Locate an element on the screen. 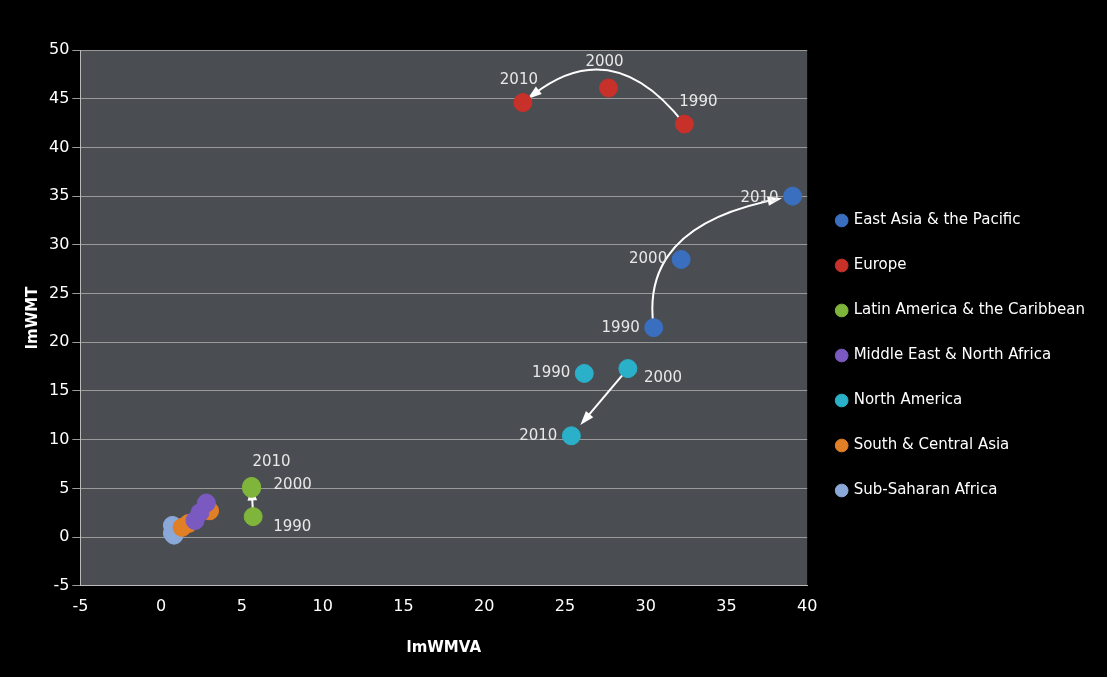 This screenshot has height=677, width=1107. y-tick-label: 30 is located at coordinates (59, 243).